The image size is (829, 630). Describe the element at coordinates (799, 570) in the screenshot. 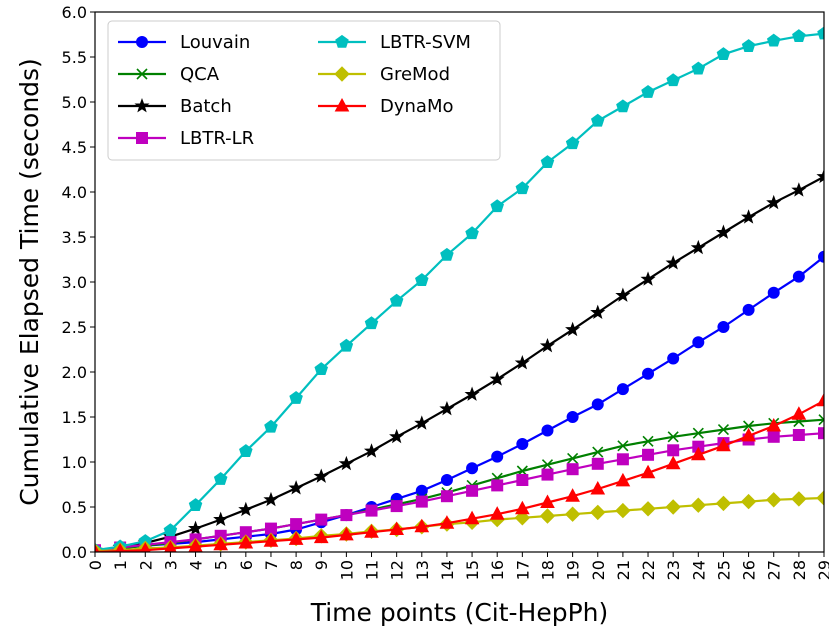

I see `x-tick-label: 28` at that location.